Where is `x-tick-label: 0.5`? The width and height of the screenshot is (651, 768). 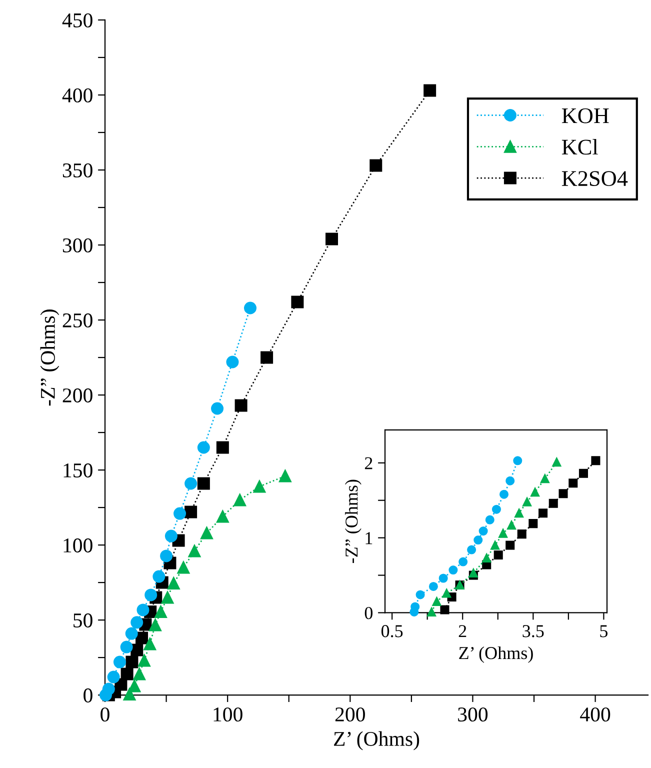
x-tick-label: 0.5 is located at coordinates (392, 631).